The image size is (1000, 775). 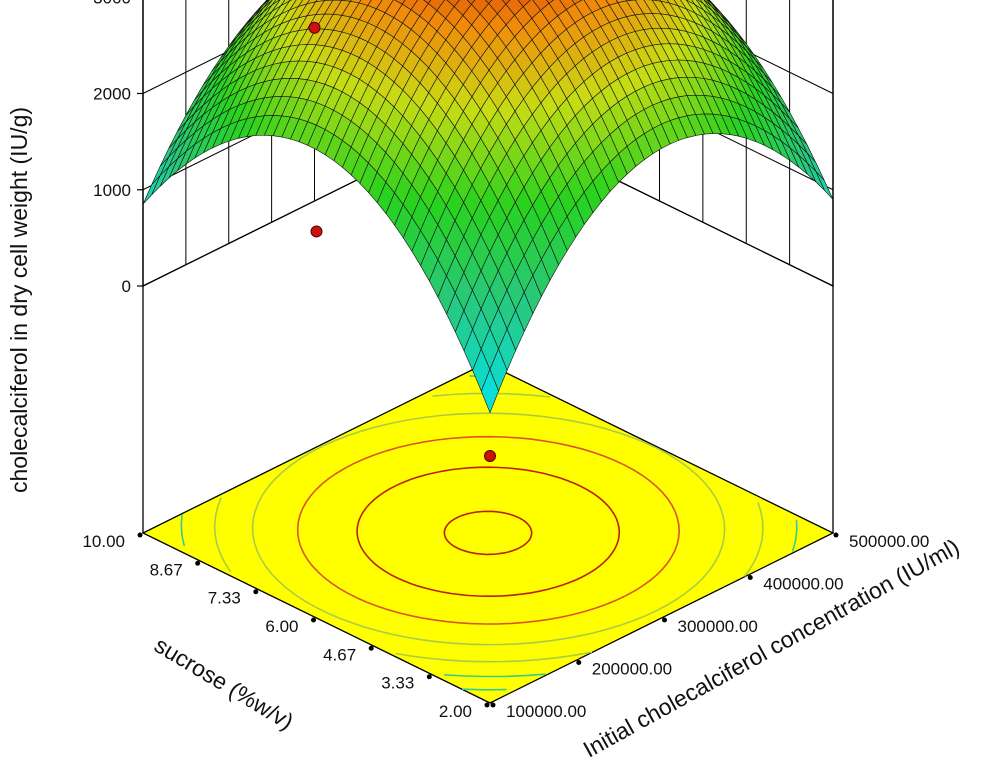 I want to click on y-axis-title: sucrose (%w/v), so click(x=224, y=683).